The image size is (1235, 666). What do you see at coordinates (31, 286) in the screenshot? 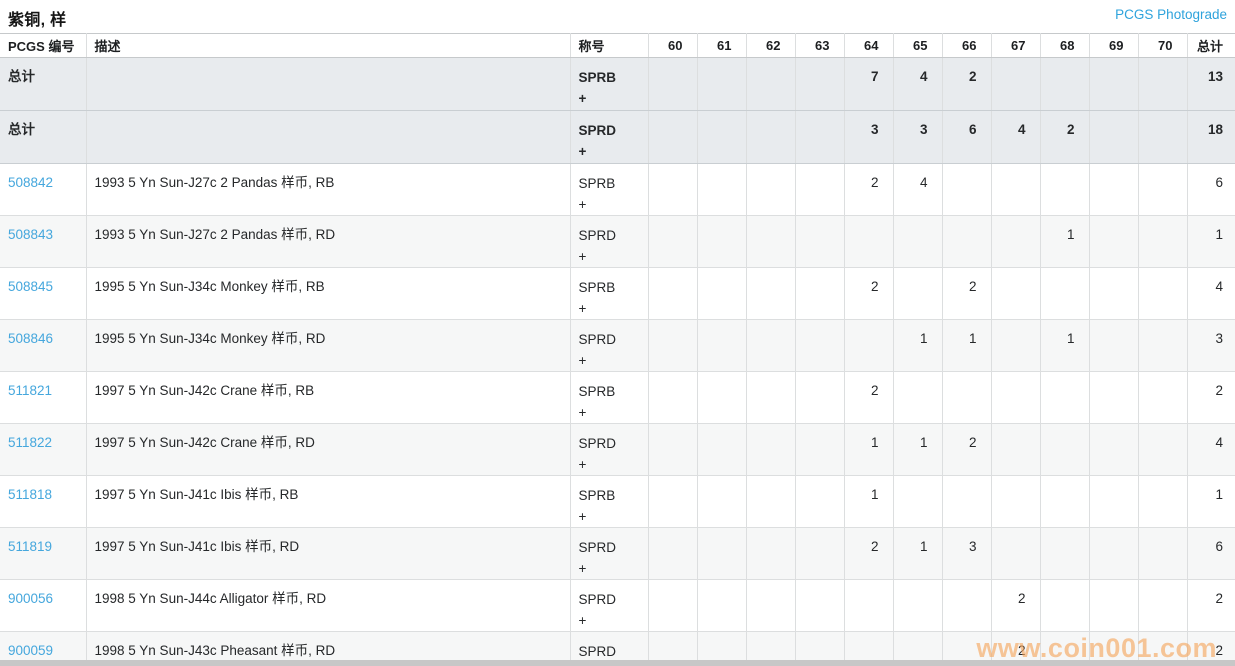
I see `pcgs-number-link: 508845` at bounding box center [31, 286].